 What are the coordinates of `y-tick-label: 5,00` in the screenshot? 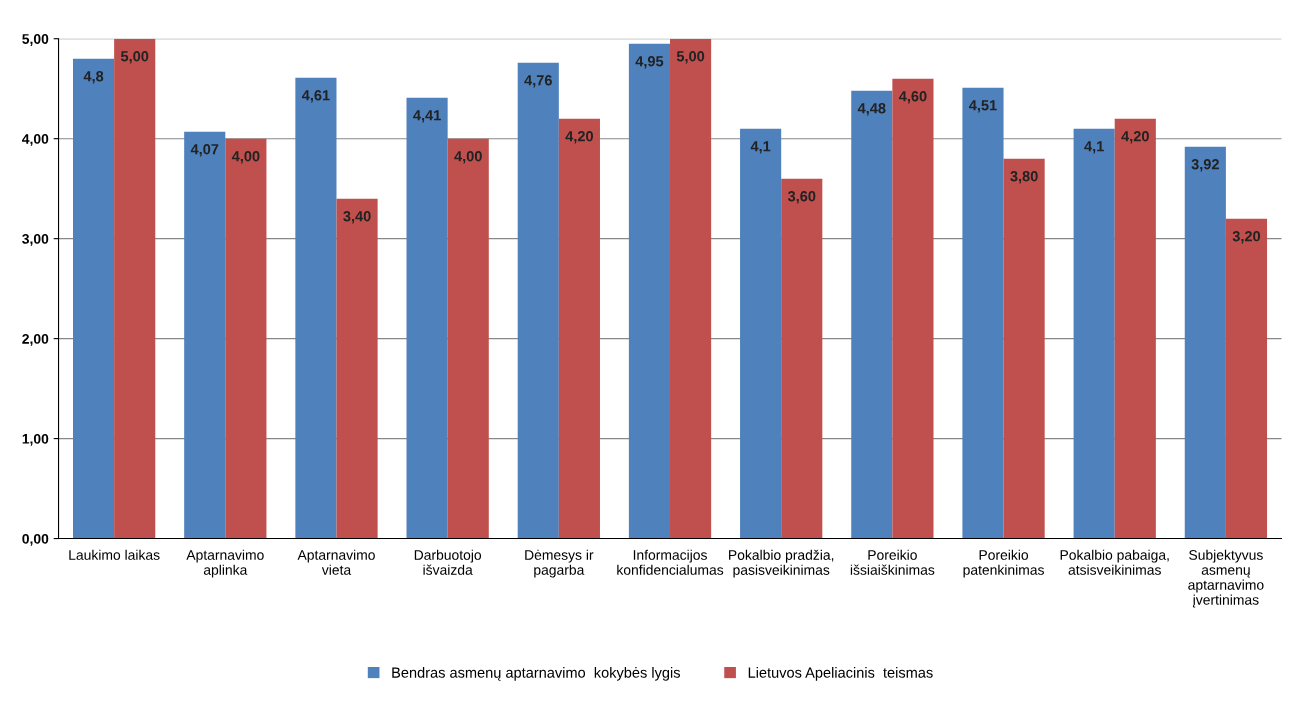 It's located at (35, 40).